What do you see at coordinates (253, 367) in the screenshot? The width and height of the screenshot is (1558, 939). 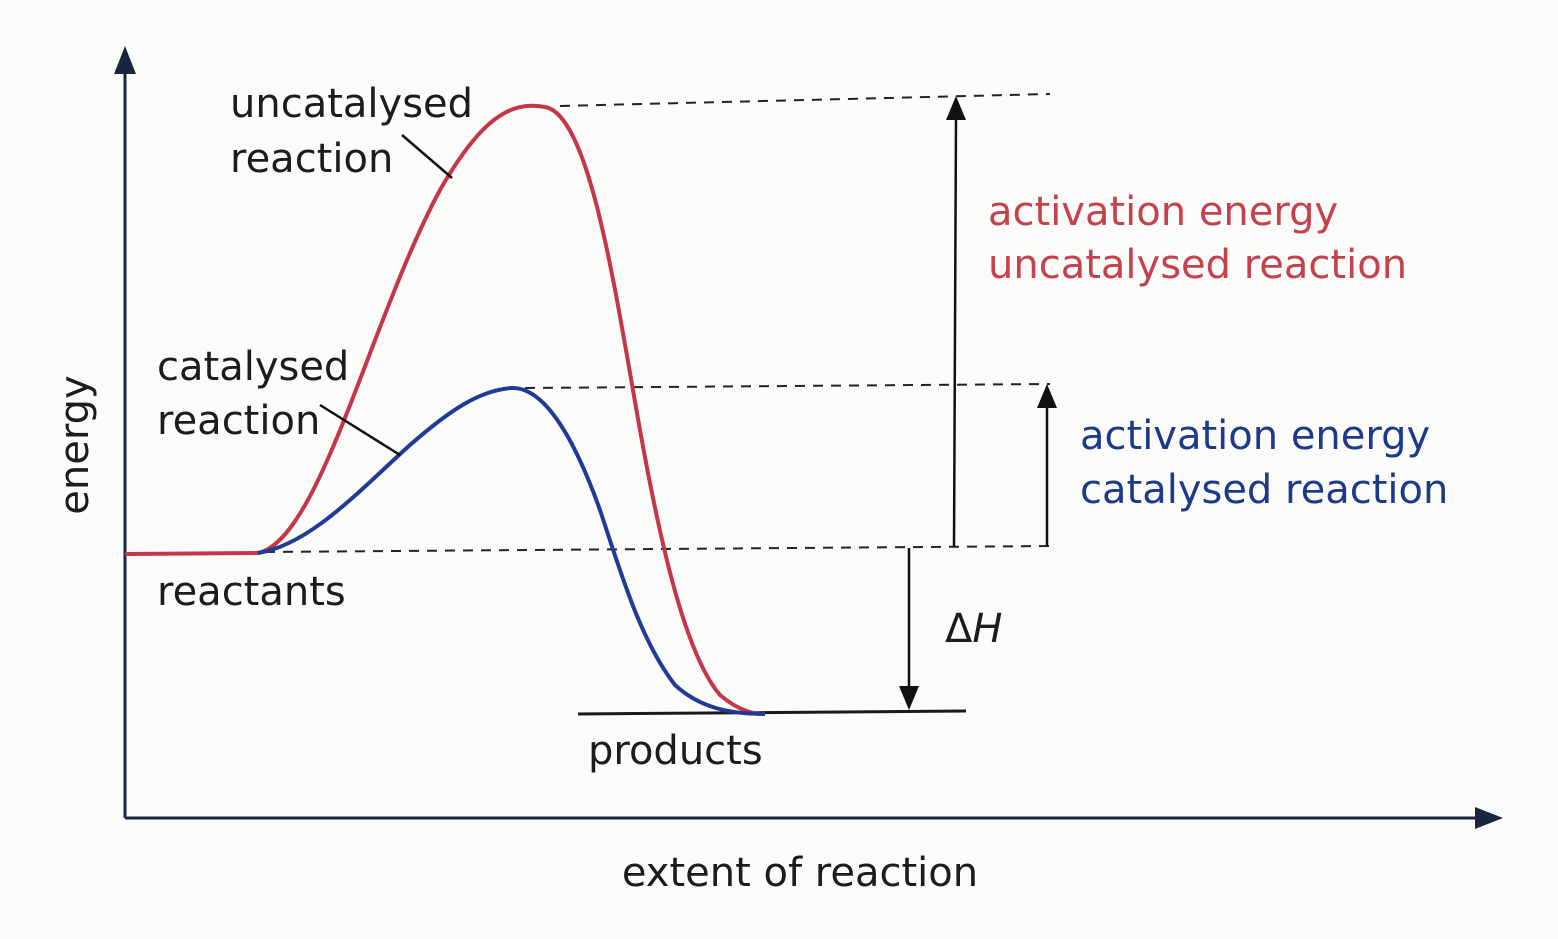 I see `catalysed-label-line1: catalysed` at bounding box center [253, 367].